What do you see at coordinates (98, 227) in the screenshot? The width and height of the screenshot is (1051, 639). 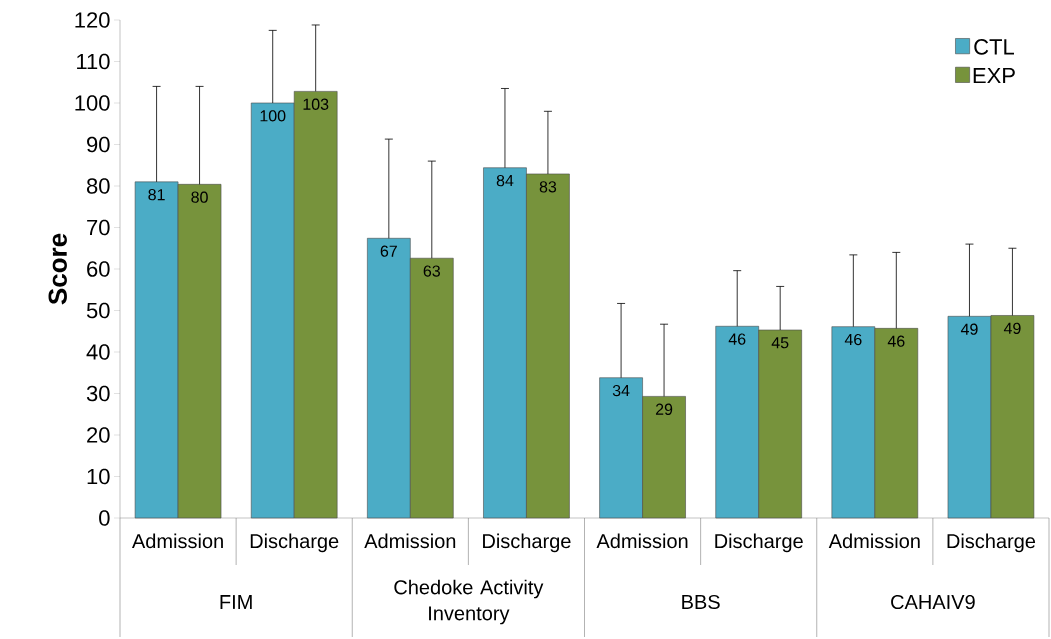 I see `y-tick-label: 70` at bounding box center [98, 227].